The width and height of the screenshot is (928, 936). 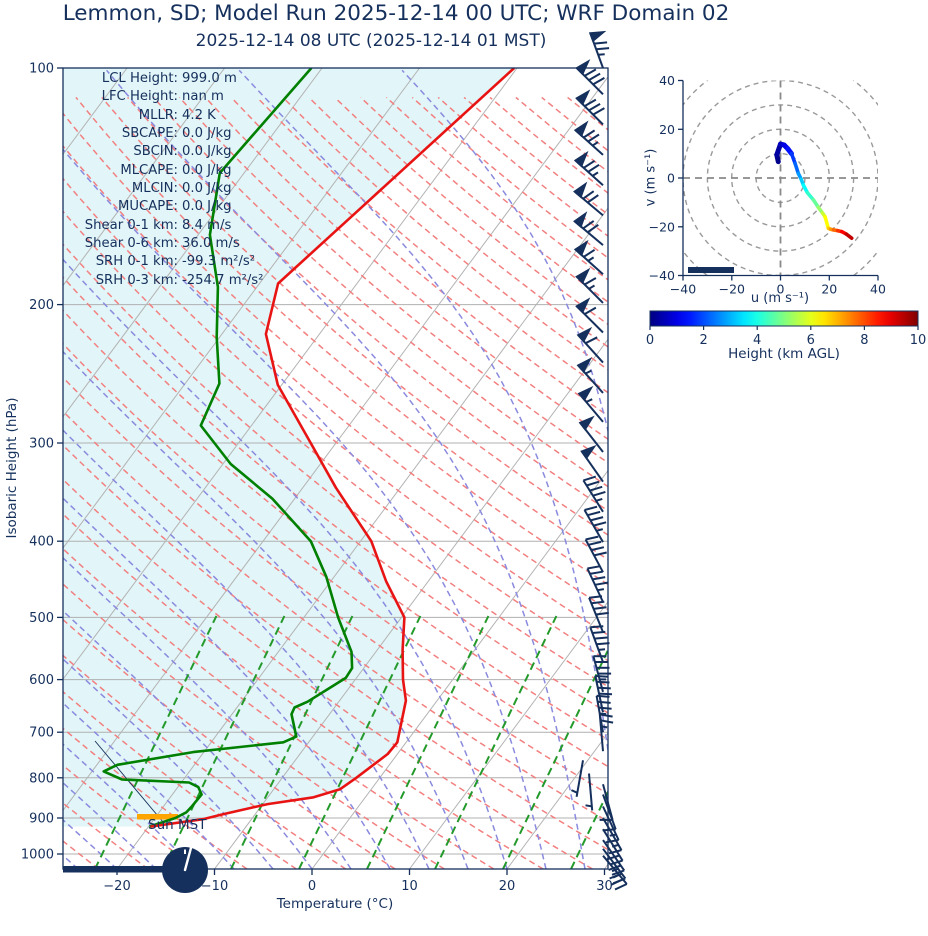 I want to click on clock-icon, so click(x=185, y=868).